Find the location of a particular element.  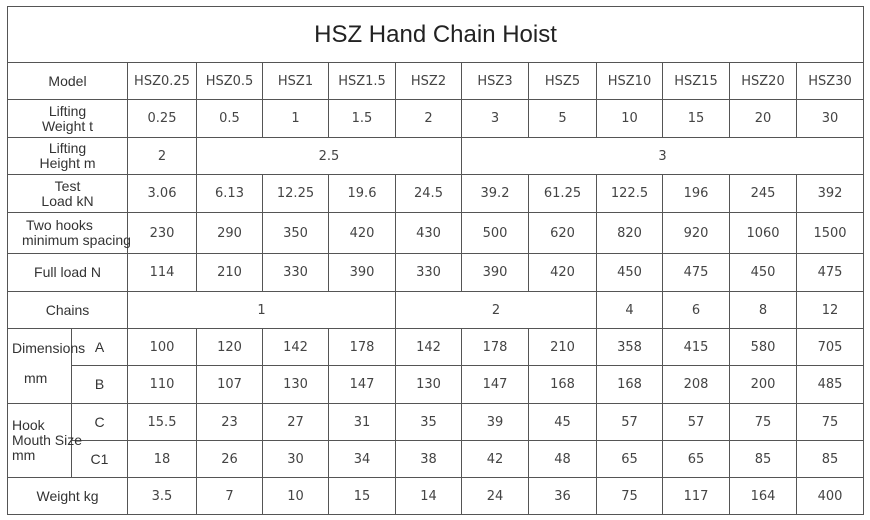

model-header-cell: HSZ1.5 is located at coordinates (362, 81).